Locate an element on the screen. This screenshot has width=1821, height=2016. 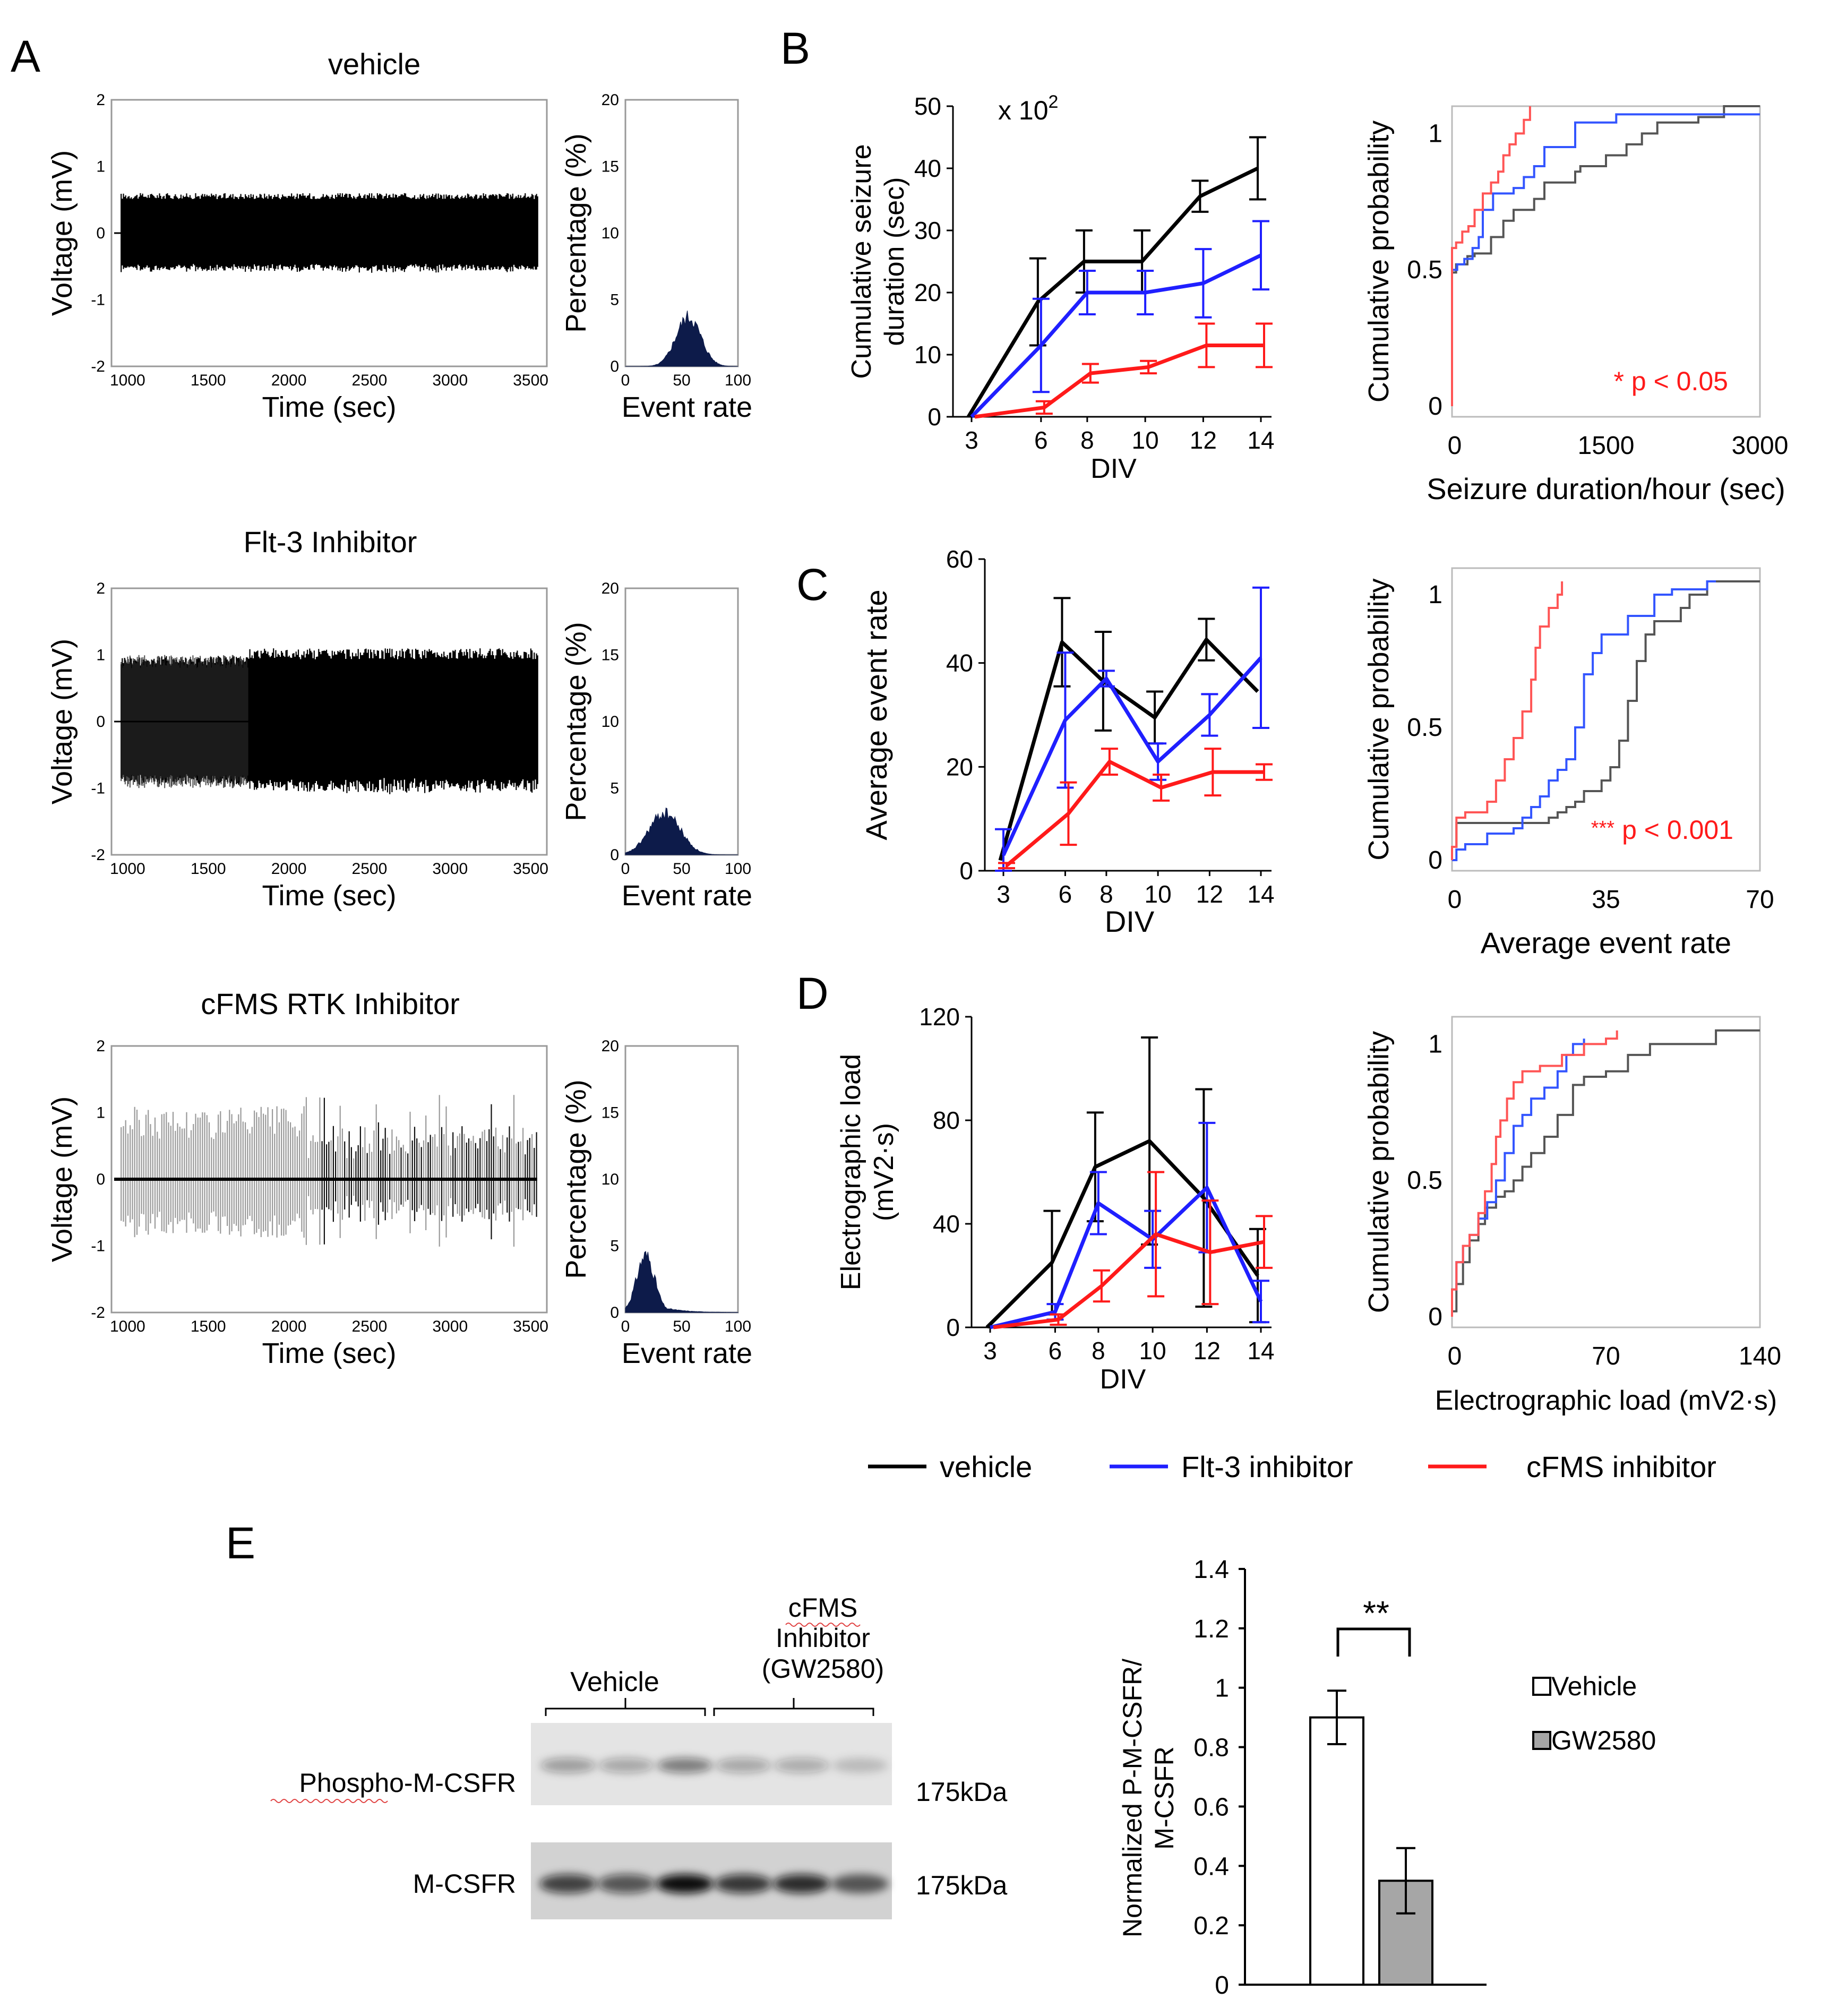
trace-ytick: 2 is located at coordinates (100, 1046).